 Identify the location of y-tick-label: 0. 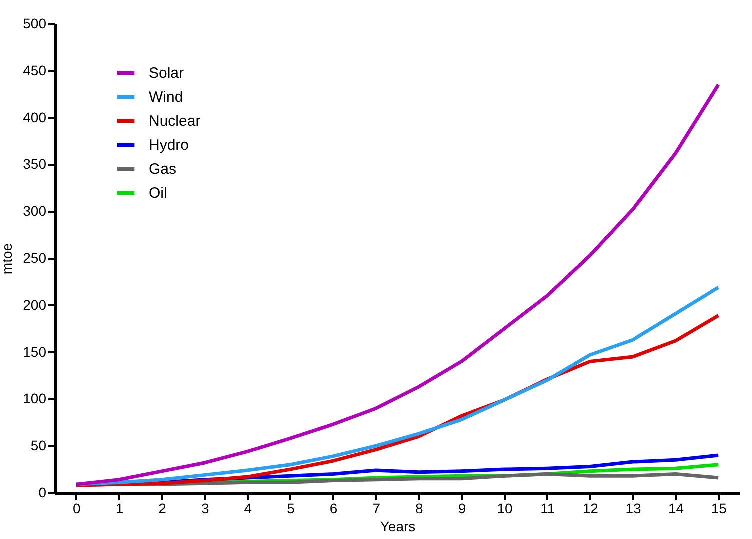
(42, 492).